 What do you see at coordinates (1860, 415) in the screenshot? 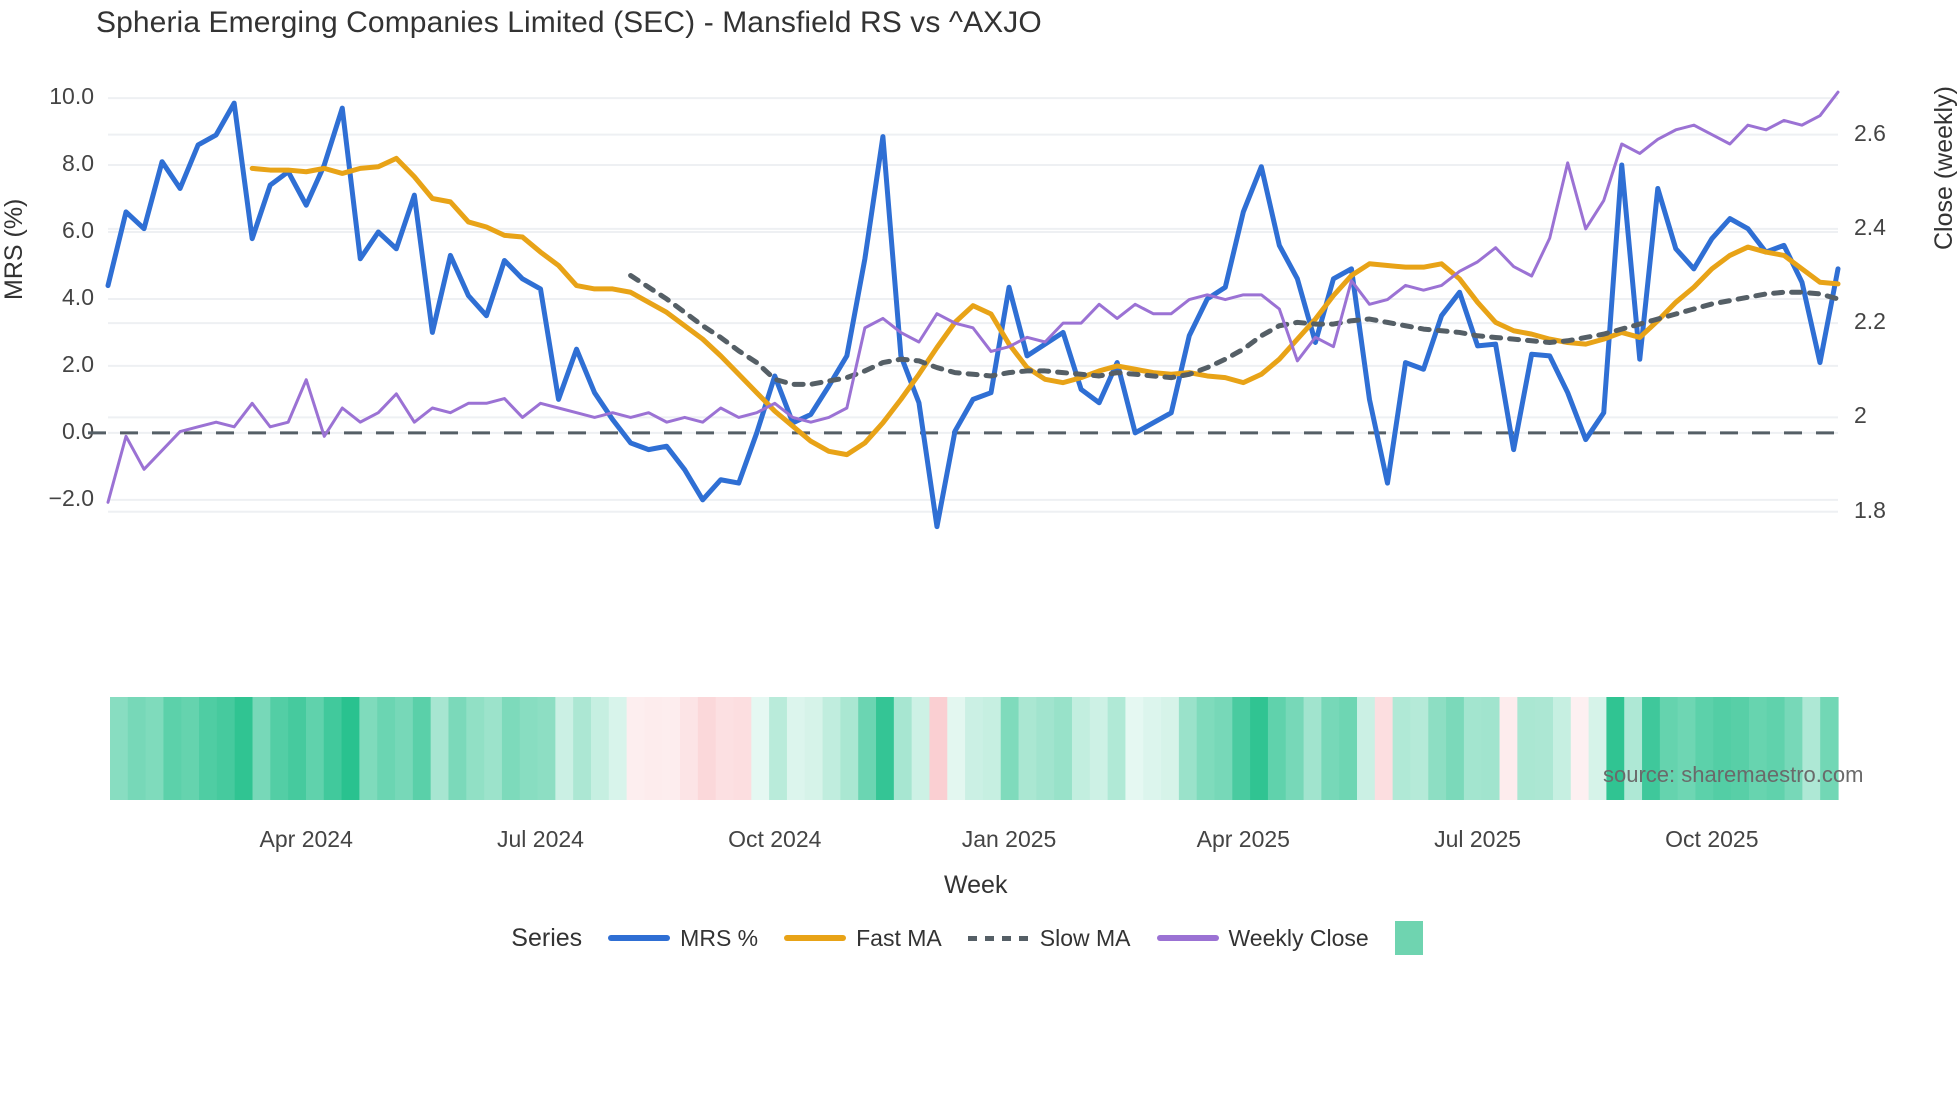
I see `y-tick-right: 2` at bounding box center [1860, 415].